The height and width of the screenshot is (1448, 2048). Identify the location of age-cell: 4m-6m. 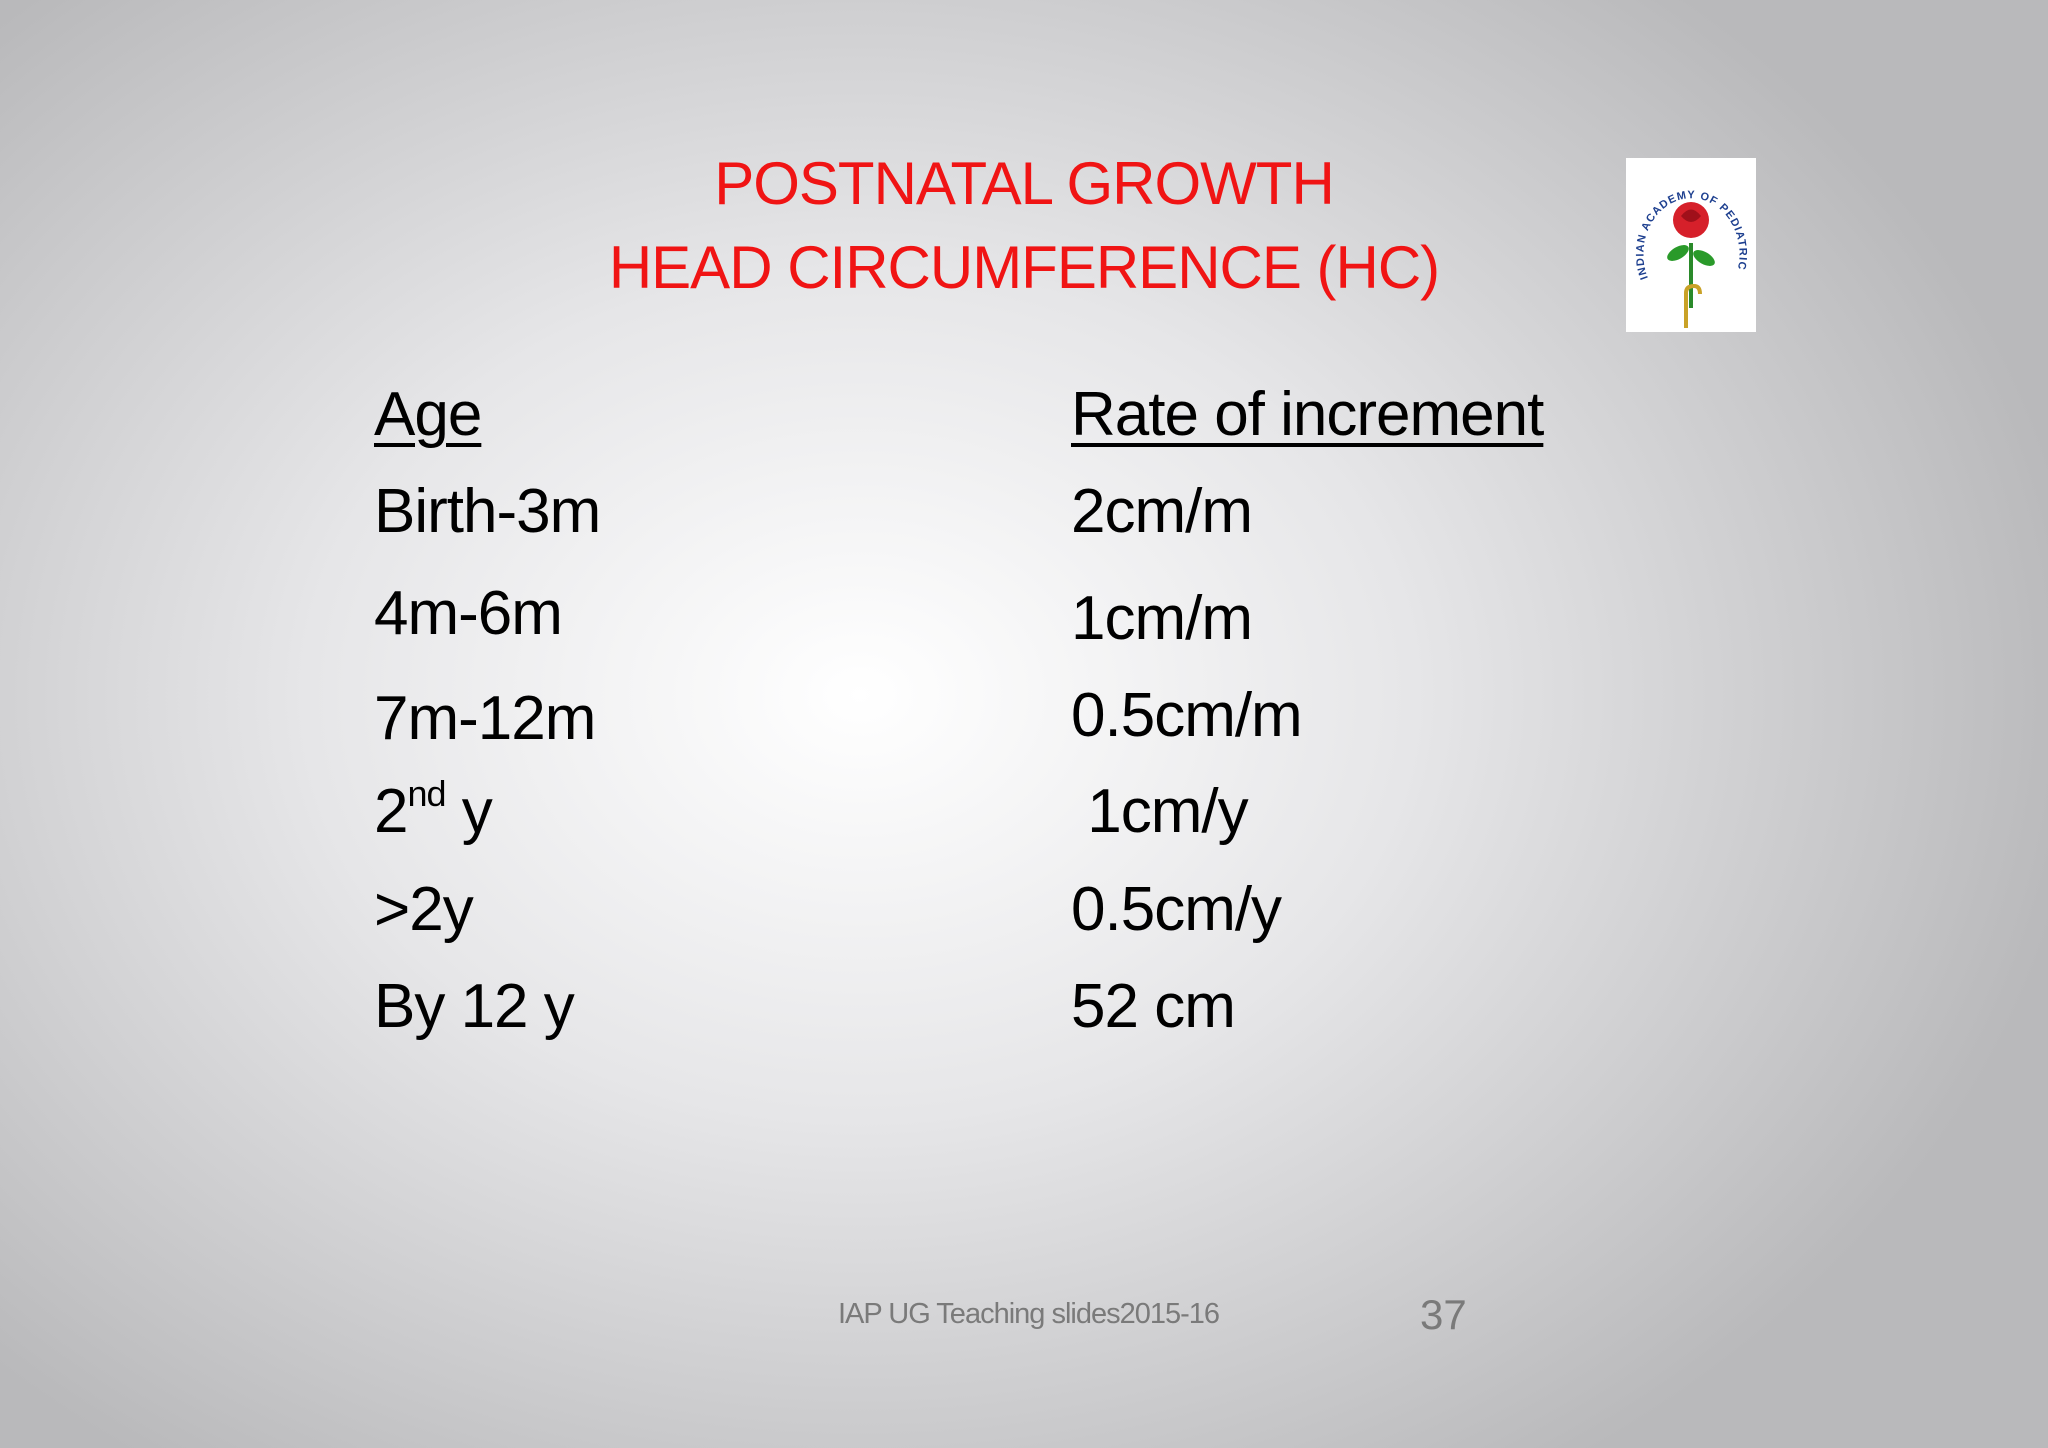
(468, 613).